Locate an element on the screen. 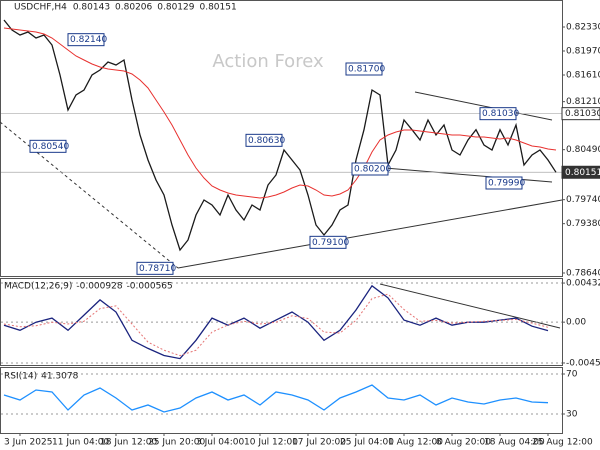 This screenshot has height=450, width=600. y-tick-label: 0.78640 is located at coordinates (583, 274).